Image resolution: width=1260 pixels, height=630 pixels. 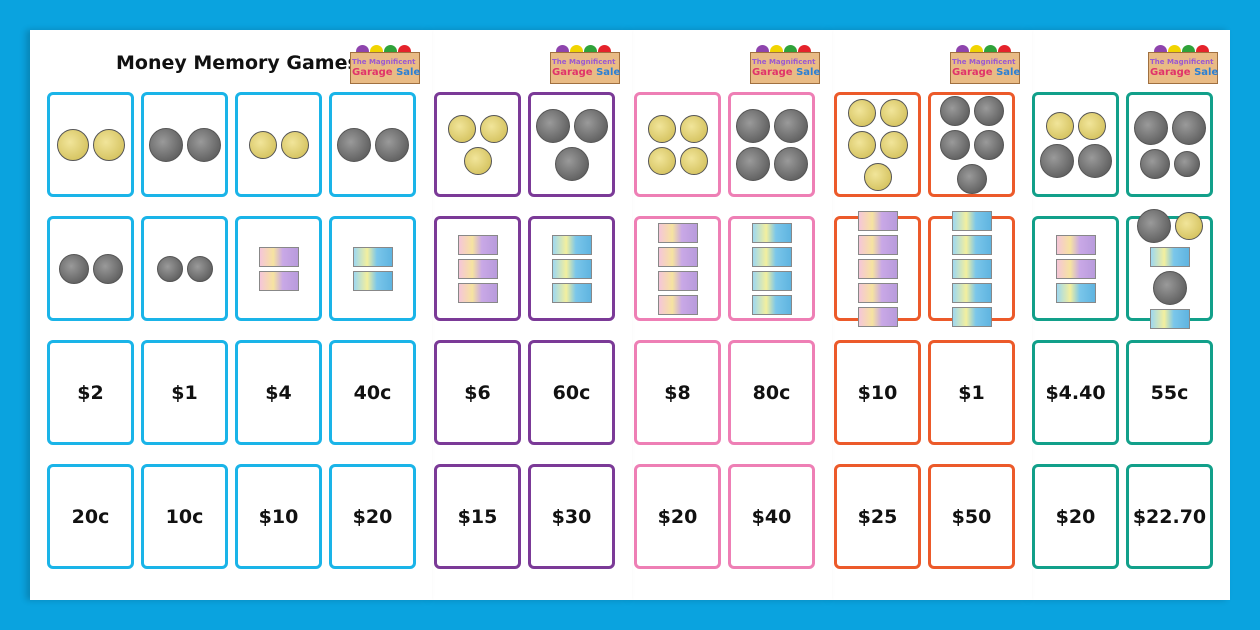 I want to click on card-value: $40, so click(x=771, y=516).